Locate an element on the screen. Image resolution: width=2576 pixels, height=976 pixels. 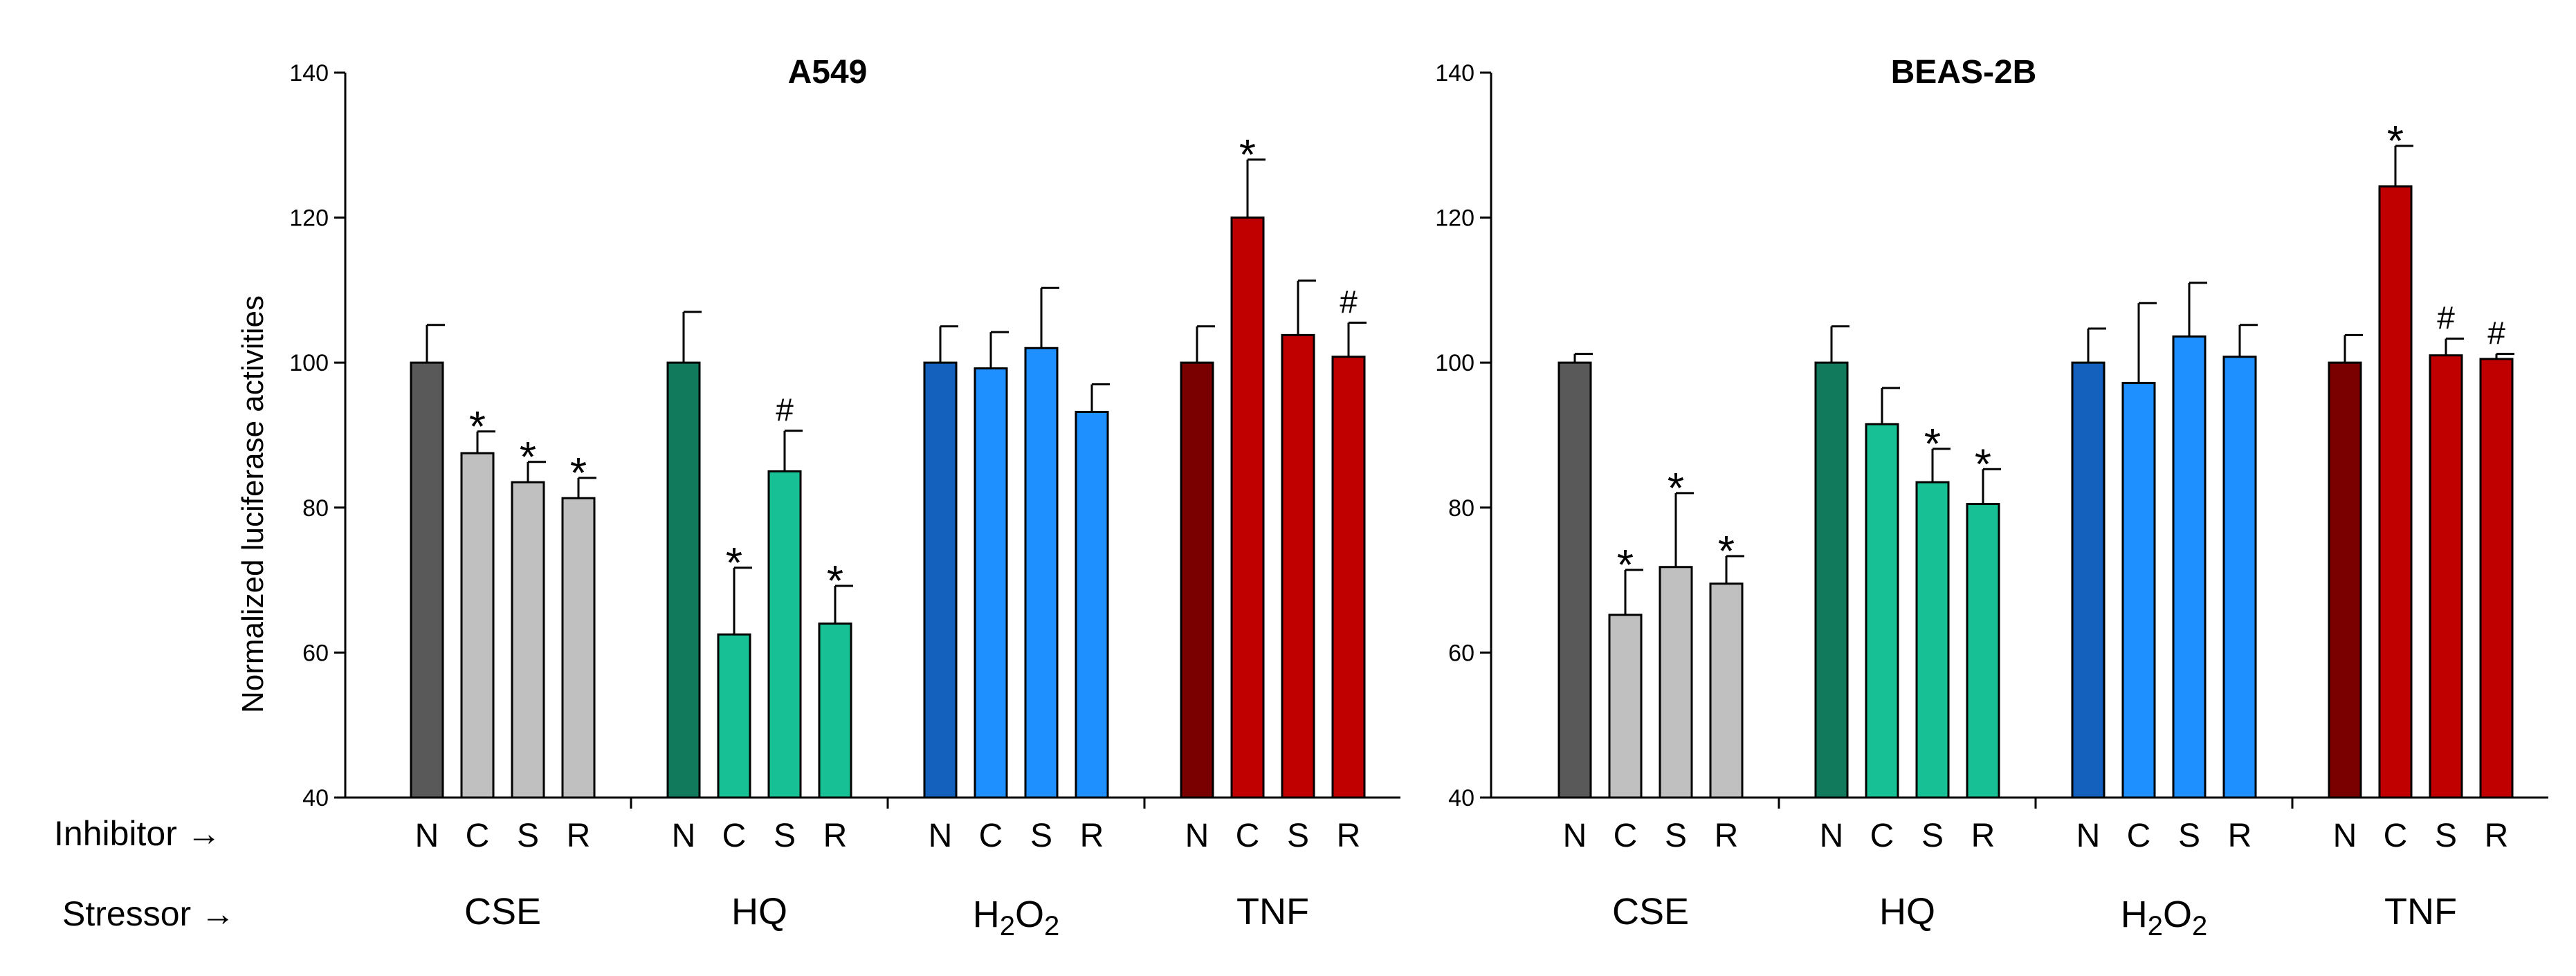
group-hq: N * C # S * R HQ is located at coordinates (742, 621).